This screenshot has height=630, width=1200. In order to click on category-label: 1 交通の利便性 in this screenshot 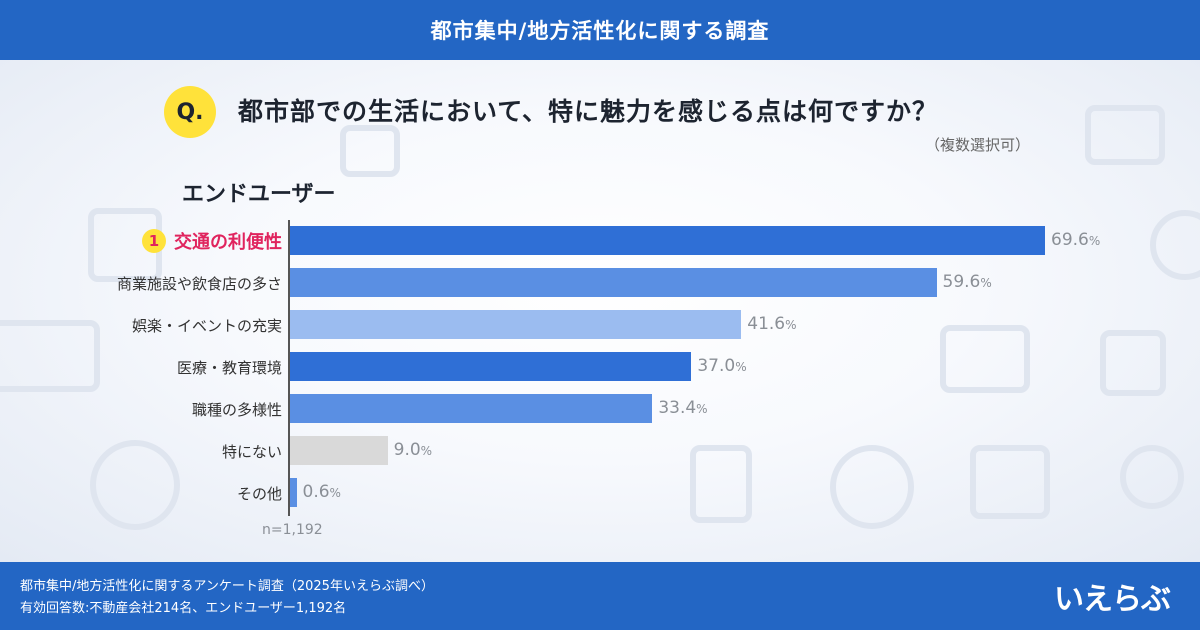, I will do `click(212, 241)`.